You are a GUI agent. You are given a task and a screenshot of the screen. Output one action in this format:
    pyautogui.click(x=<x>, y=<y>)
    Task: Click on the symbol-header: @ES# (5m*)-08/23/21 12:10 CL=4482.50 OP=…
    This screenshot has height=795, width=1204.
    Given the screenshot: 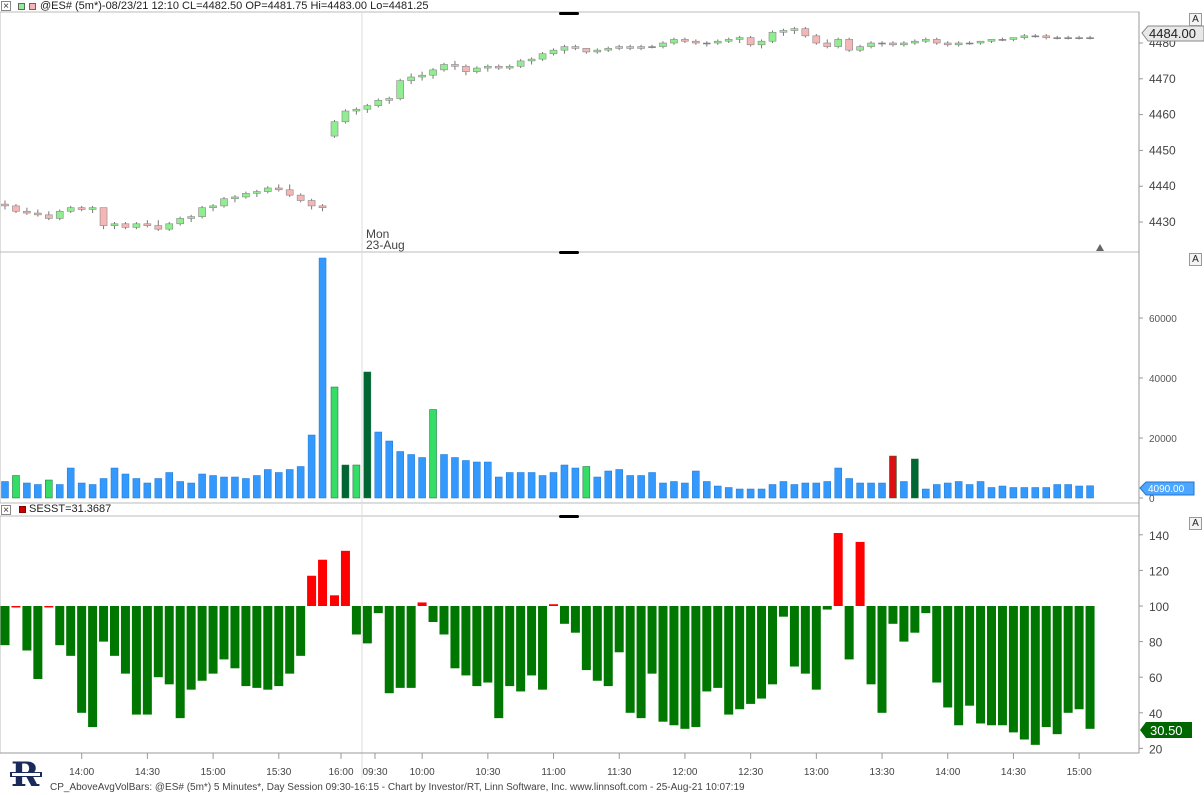 What is the action you would take?
    pyautogui.click(x=234, y=6)
    